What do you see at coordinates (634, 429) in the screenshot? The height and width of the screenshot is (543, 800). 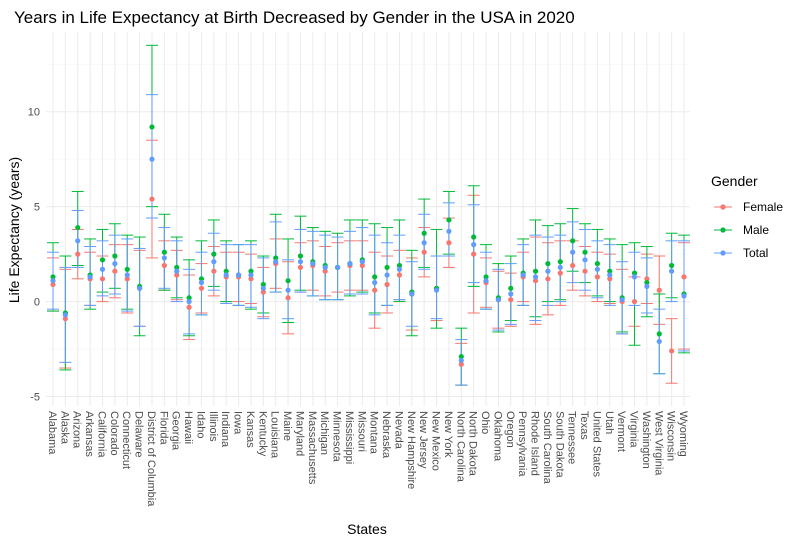 I see `x-tick-label: Virginia` at bounding box center [634, 429].